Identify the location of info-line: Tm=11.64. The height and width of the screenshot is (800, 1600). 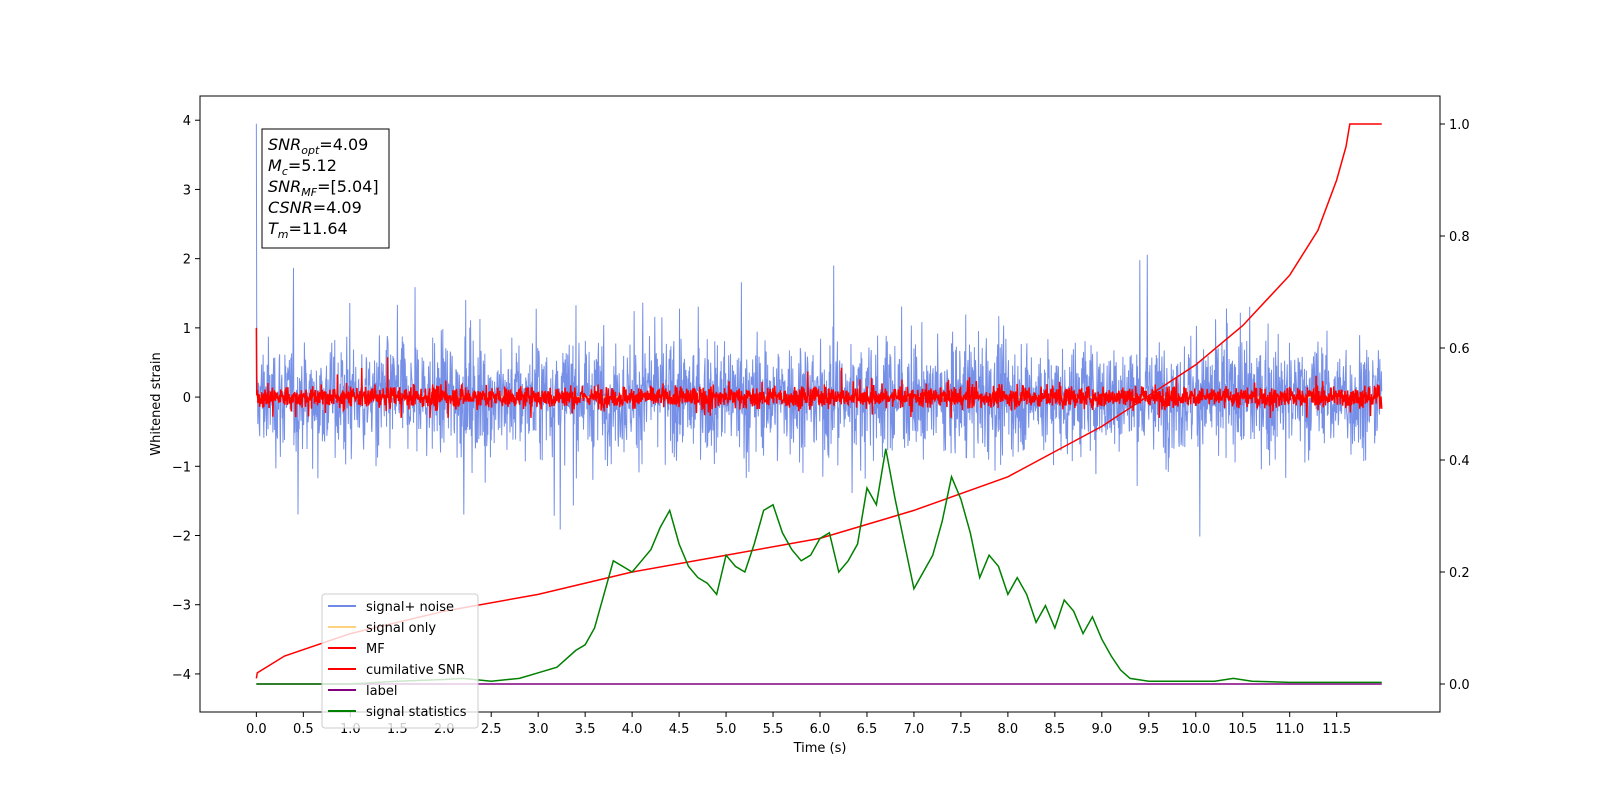
(308, 230).